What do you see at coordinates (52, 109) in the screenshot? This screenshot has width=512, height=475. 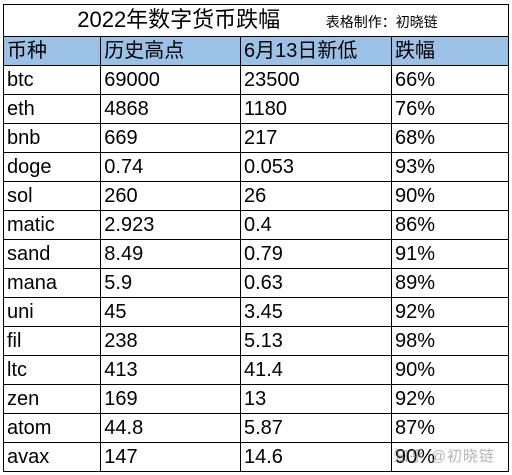 I see `coin-cell: eth` at bounding box center [52, 109].